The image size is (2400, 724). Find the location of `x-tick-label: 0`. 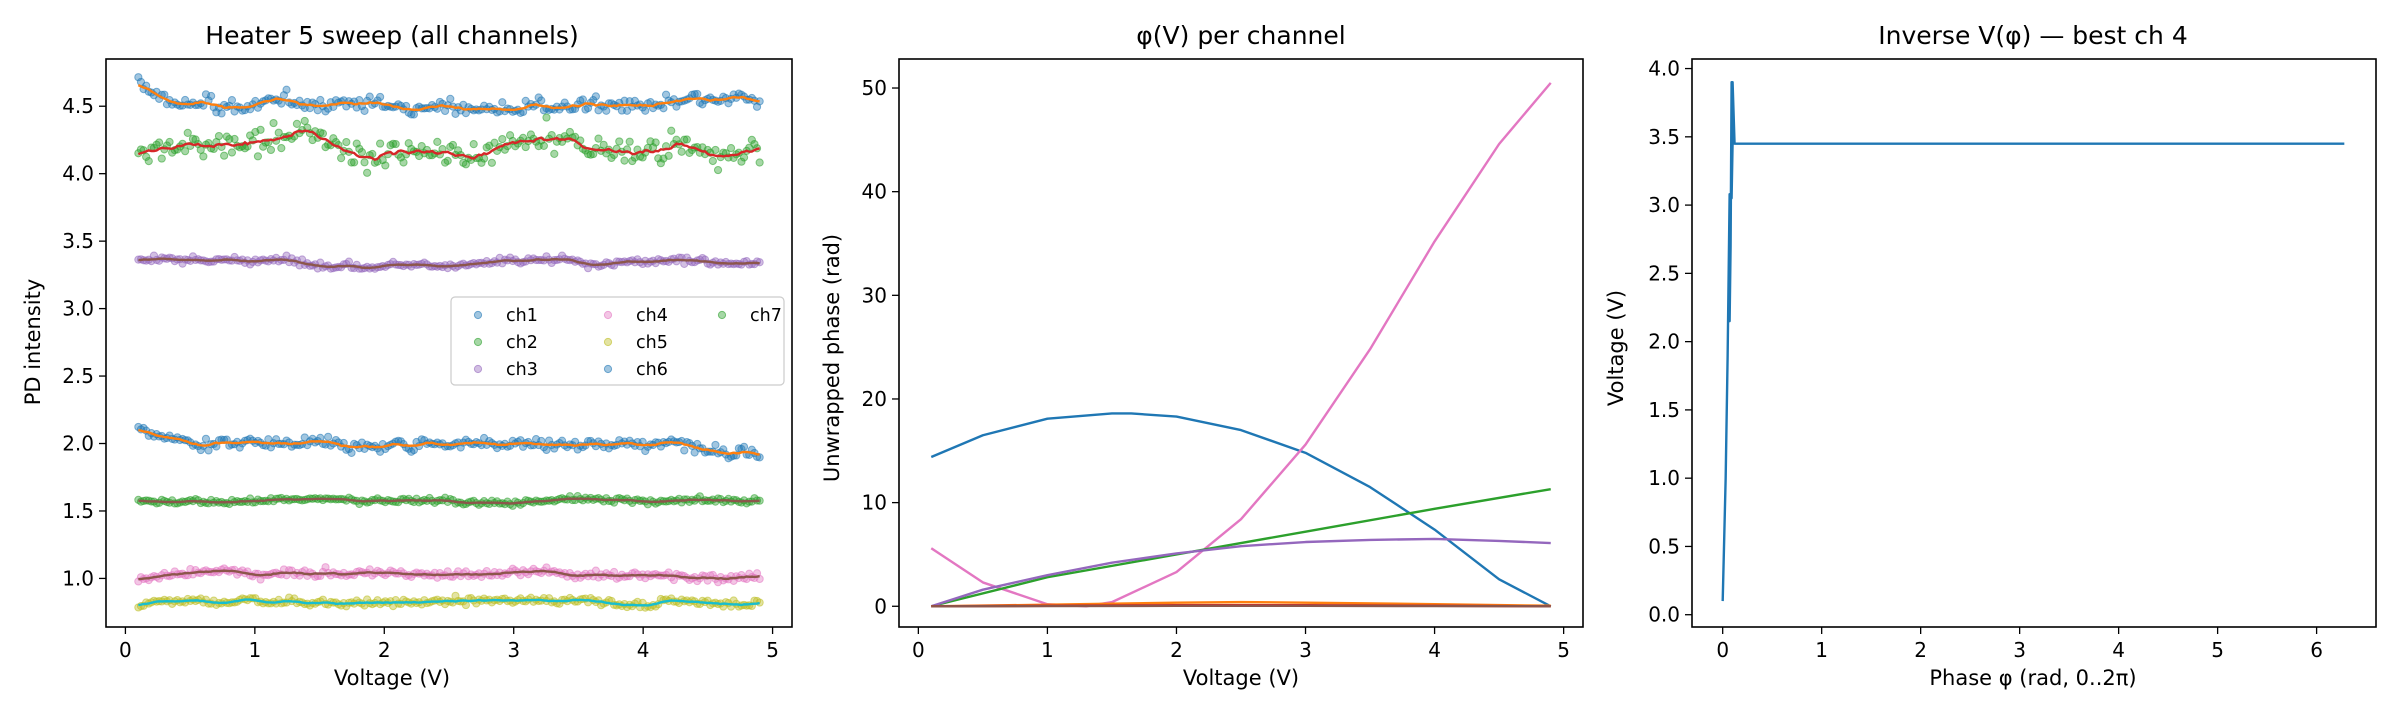

x-tick-label: 0 is located at coordinates (1722, 650).